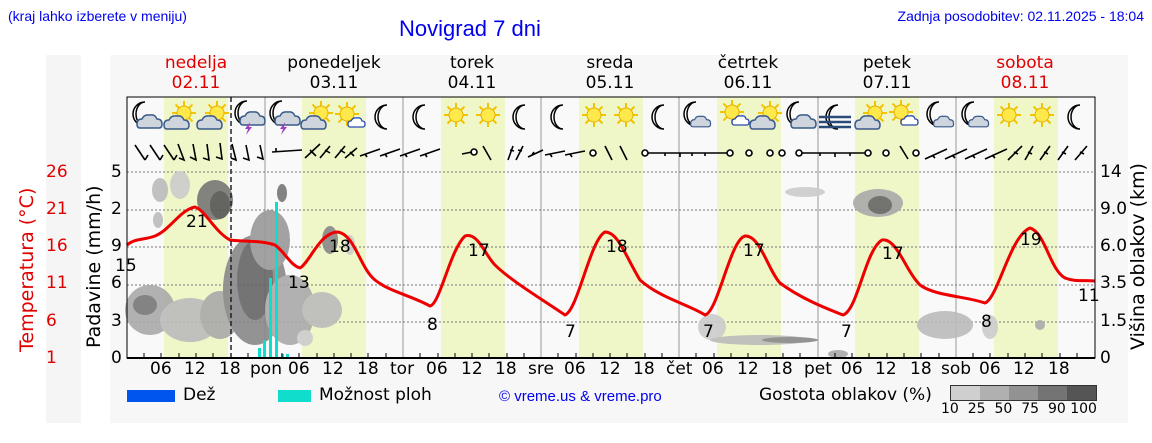 The height and width of the screenshot is (443, 1152). I want to click on cloud-height-tick: 0, so click(1105, 358).